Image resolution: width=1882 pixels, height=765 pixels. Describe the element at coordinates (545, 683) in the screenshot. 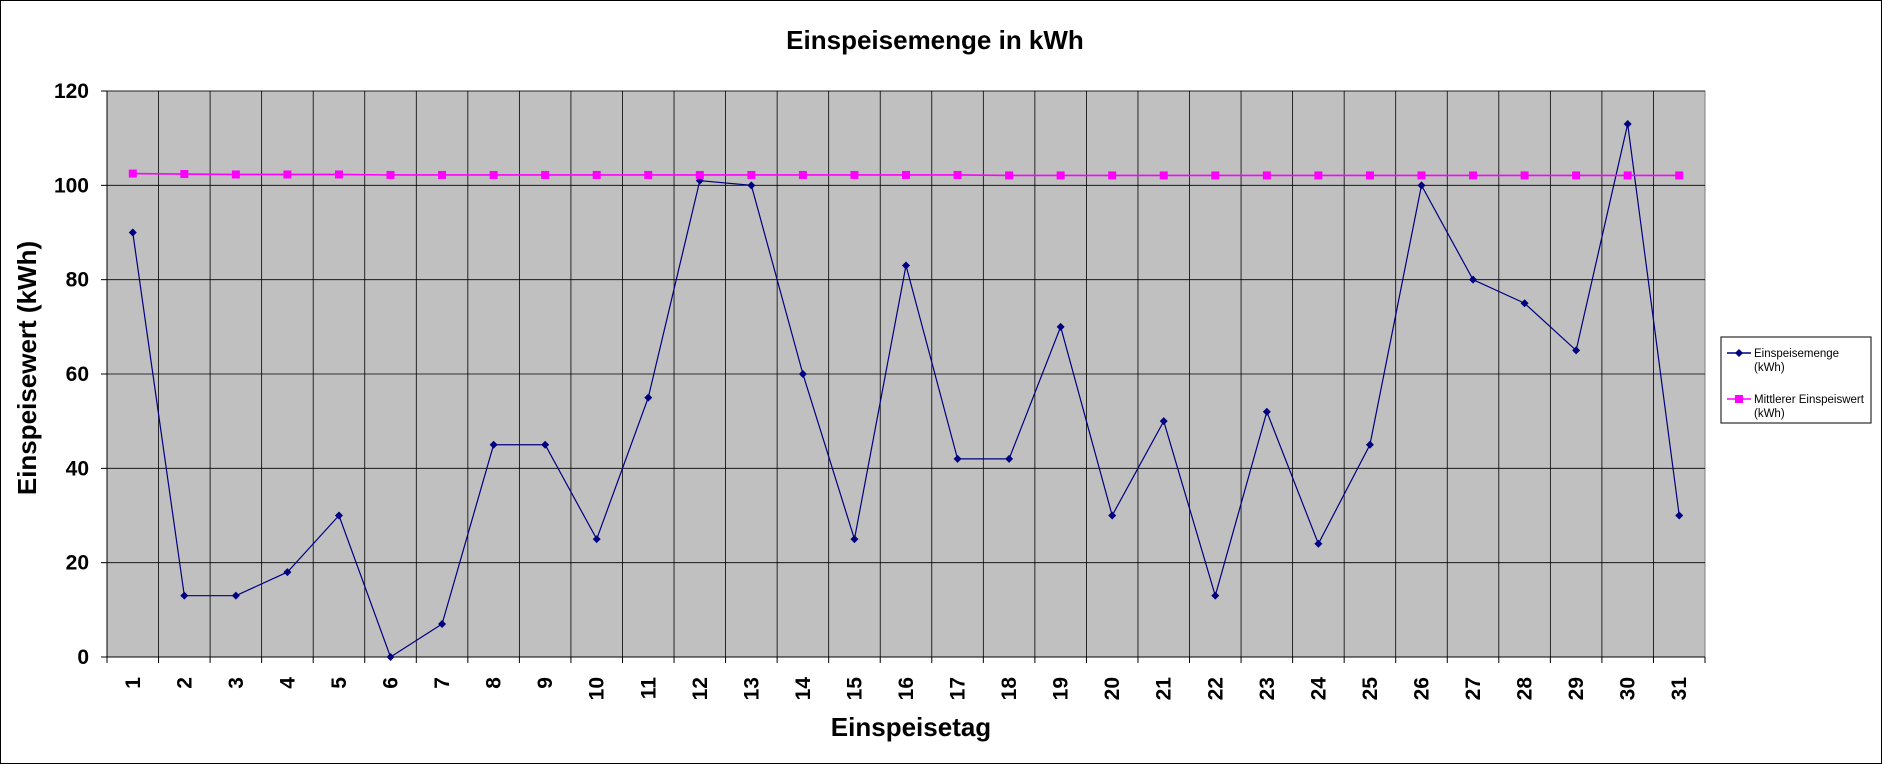

I see `x-tick-label: 9` at that location.